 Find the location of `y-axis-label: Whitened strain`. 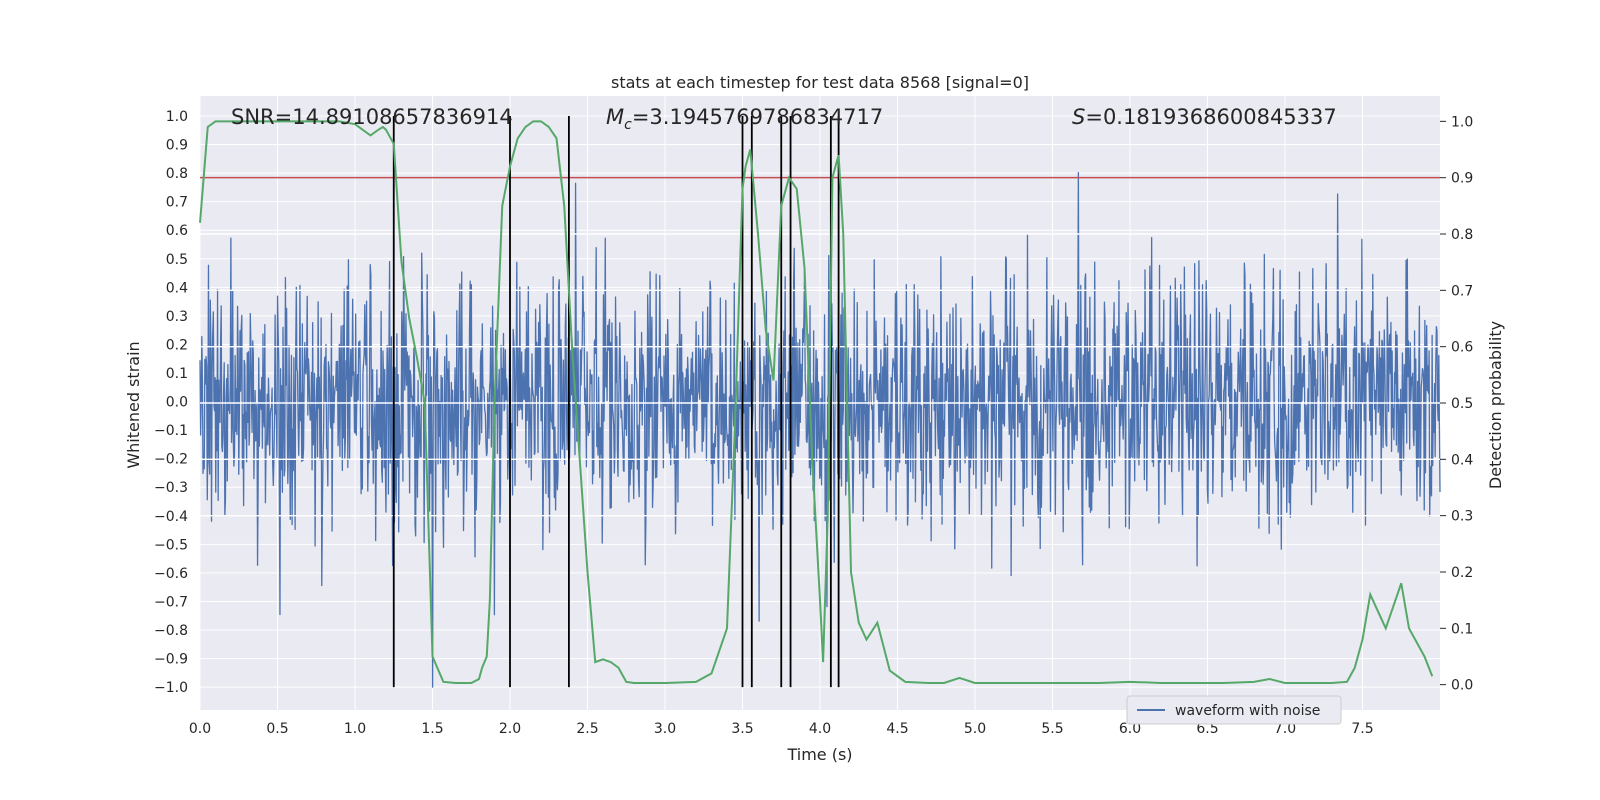

y-axis-label: Whitened strain is located at coordinates (133, 404).